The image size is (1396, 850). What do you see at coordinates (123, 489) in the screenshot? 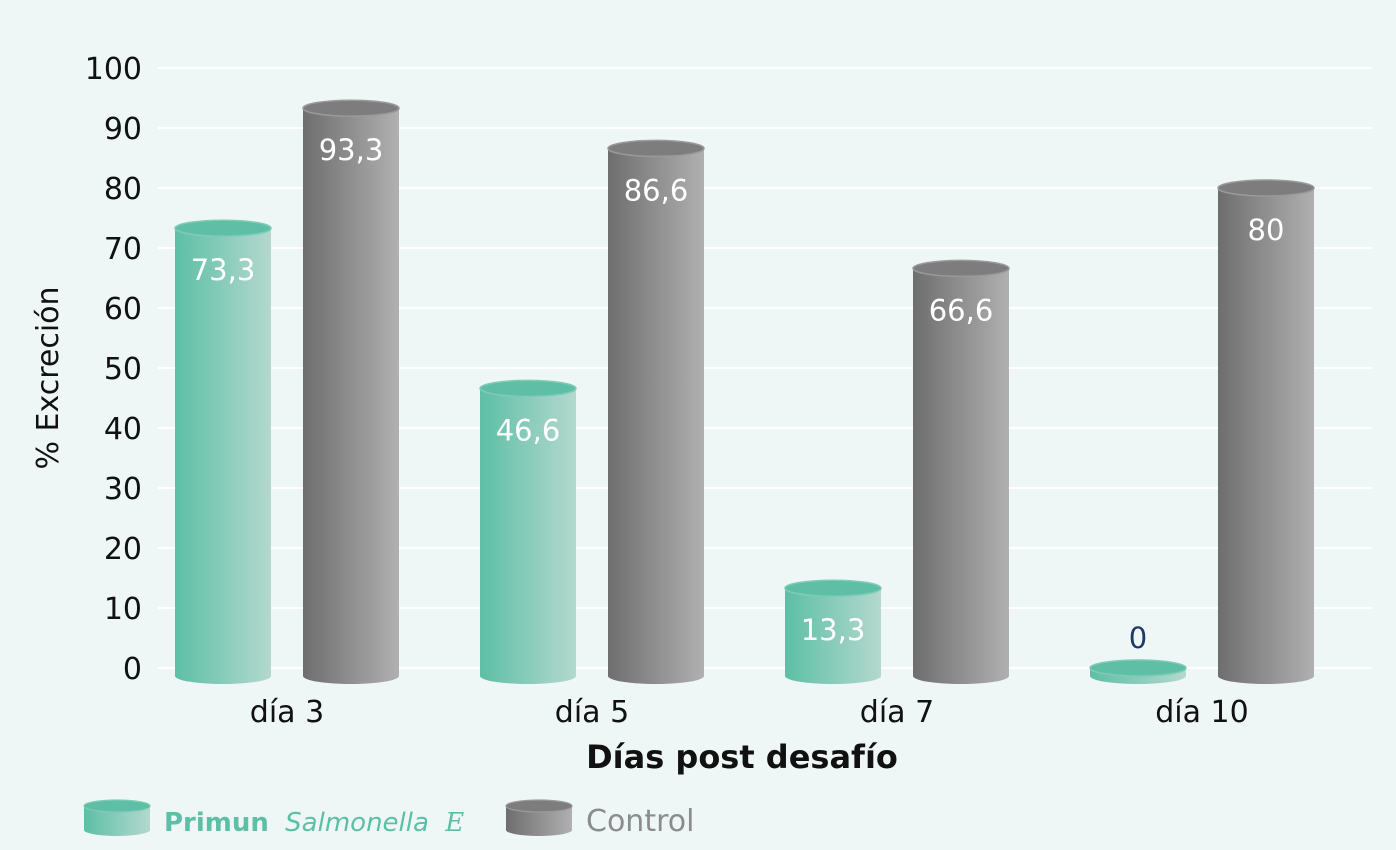
I see `y-tick-label: 30` at bounding box center [123, 489].